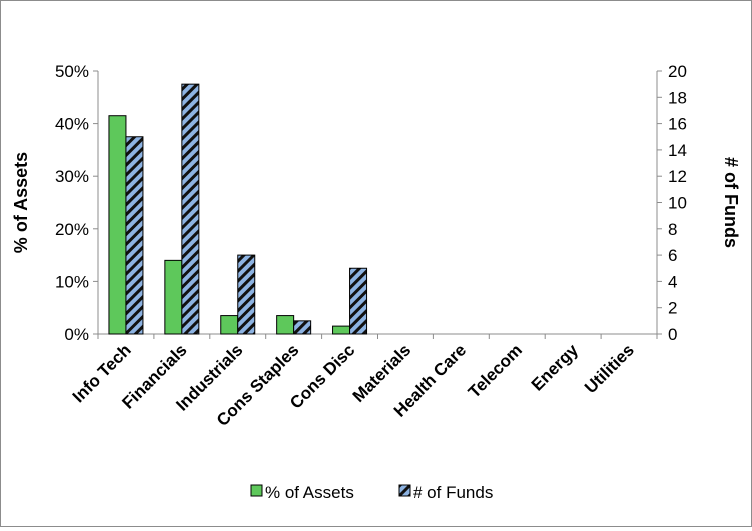 This screenshot has width=752, height=531. I want to click on y-tick-right-label: 0, so click(672, 334).